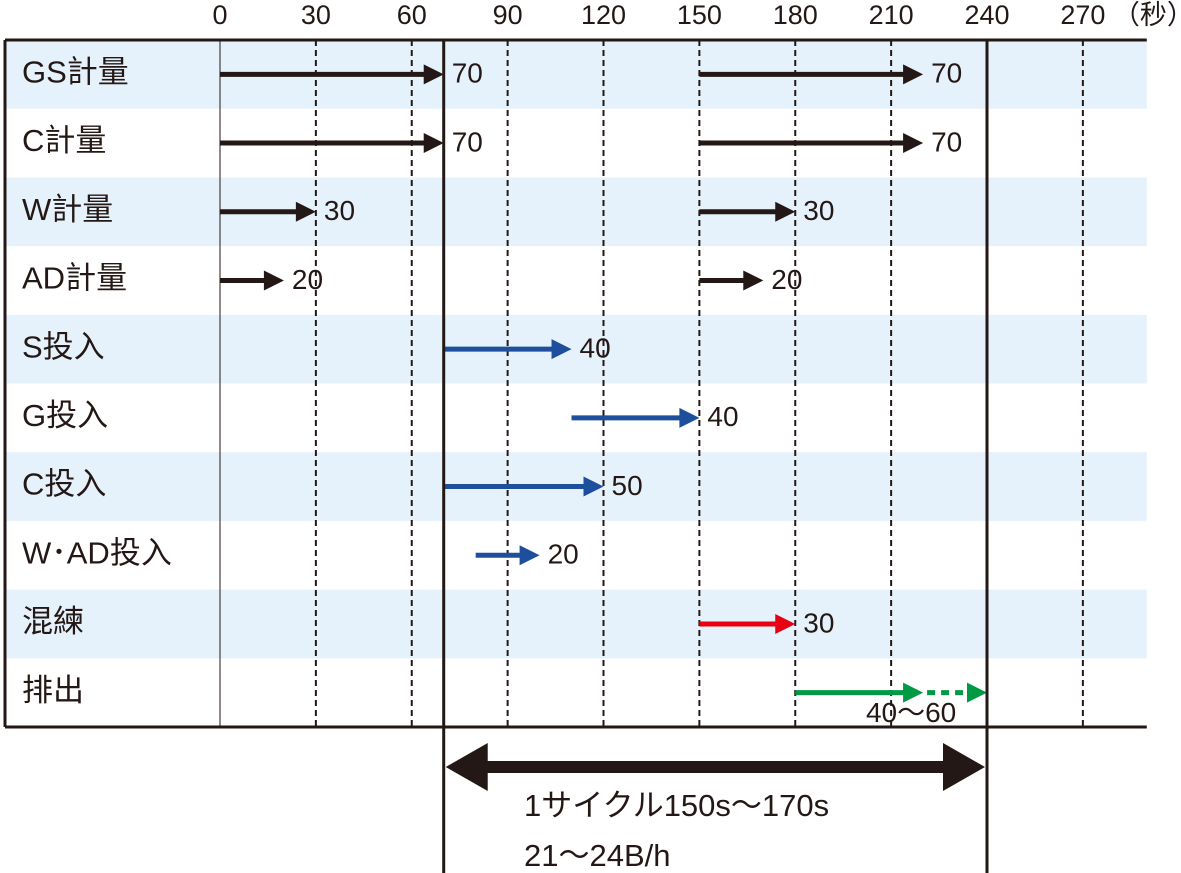 The image size is (1181, 873). Describe the element at coordinates (74, 278) in the screenshot. I see `row-label: AD計量` at that location.